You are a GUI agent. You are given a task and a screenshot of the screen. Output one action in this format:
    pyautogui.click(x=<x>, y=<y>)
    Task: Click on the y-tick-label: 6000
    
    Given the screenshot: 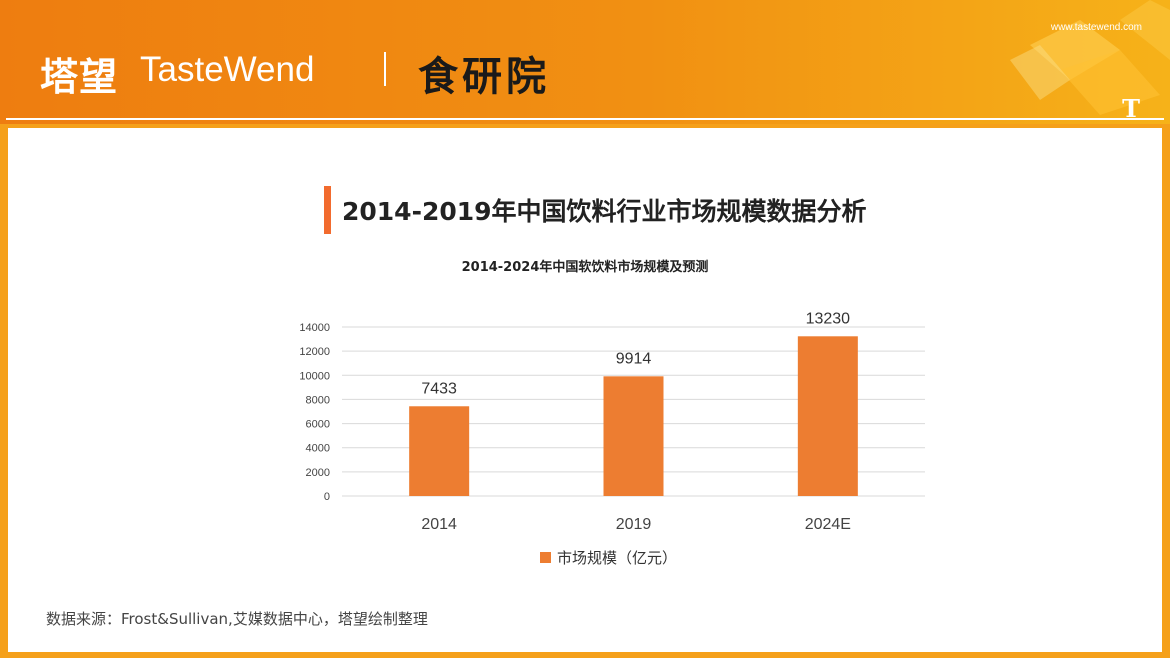 What is the action you would take?
    pyautogui.click(x=318, y=425)
    